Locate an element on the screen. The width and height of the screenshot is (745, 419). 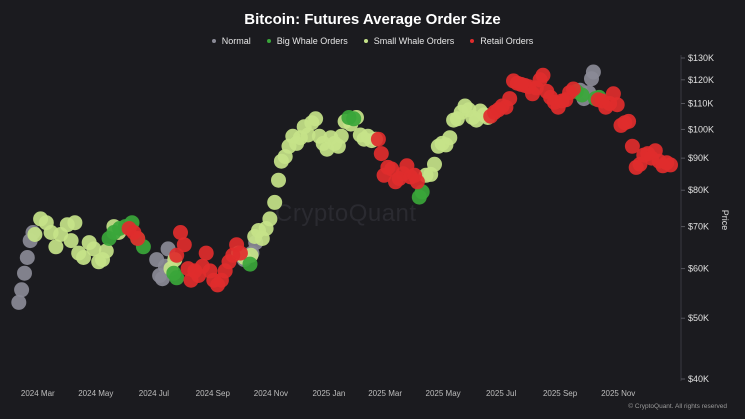
legend-dot-retail is located at coordinates (472, 41).